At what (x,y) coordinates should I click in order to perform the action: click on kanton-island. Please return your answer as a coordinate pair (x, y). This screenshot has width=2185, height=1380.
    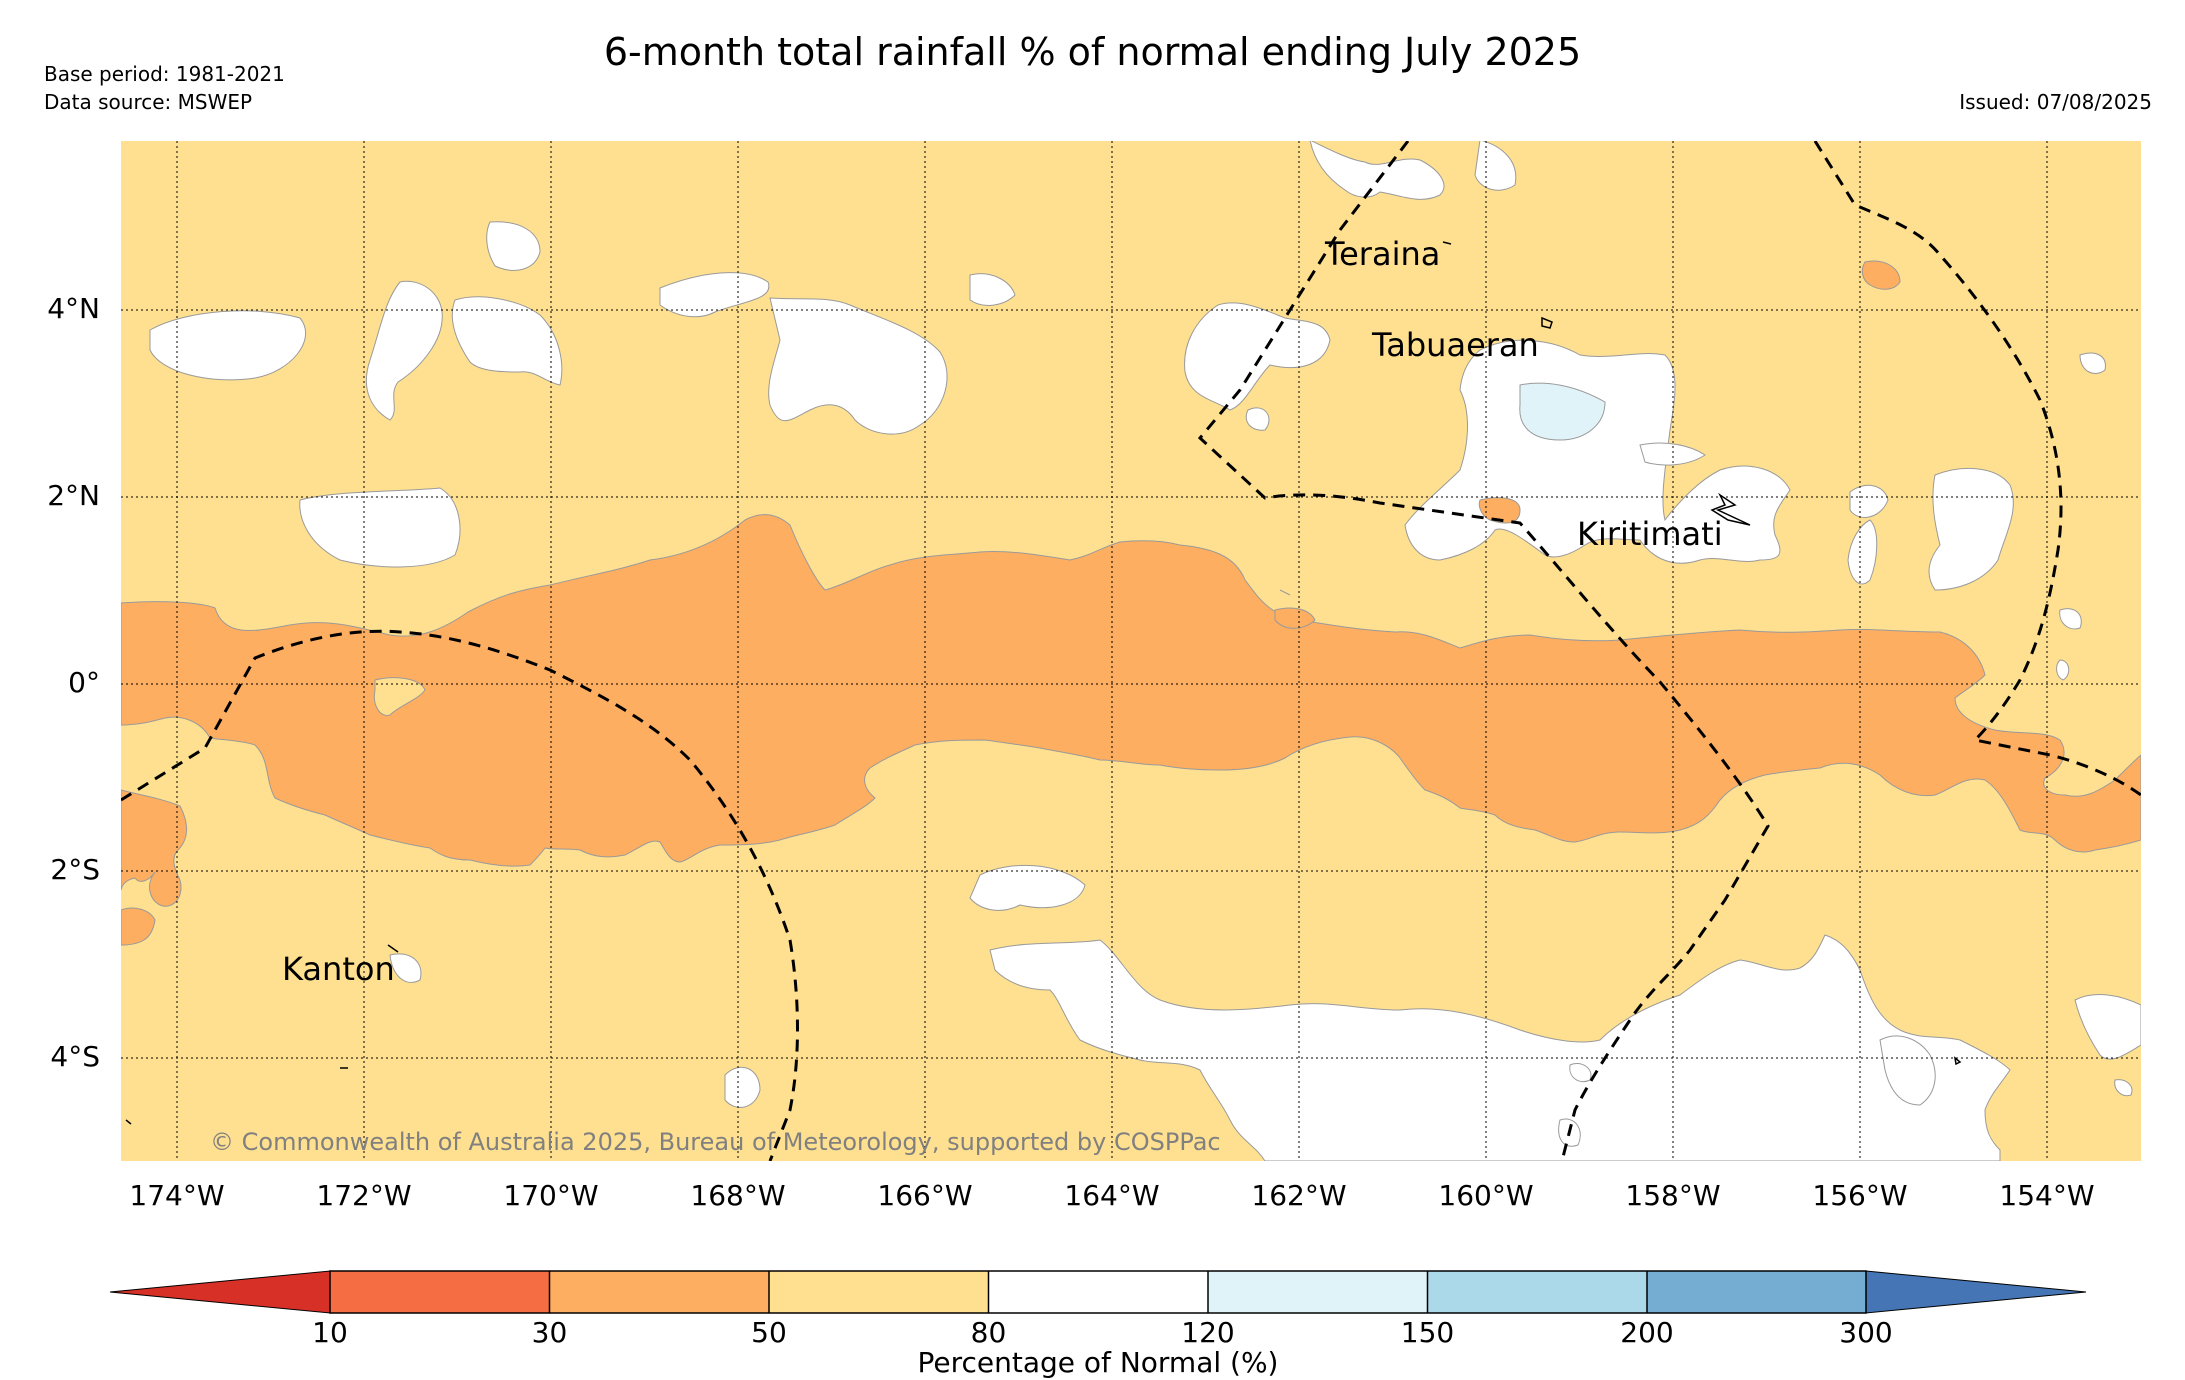
    Looking at the image, I should click on (393, 948).